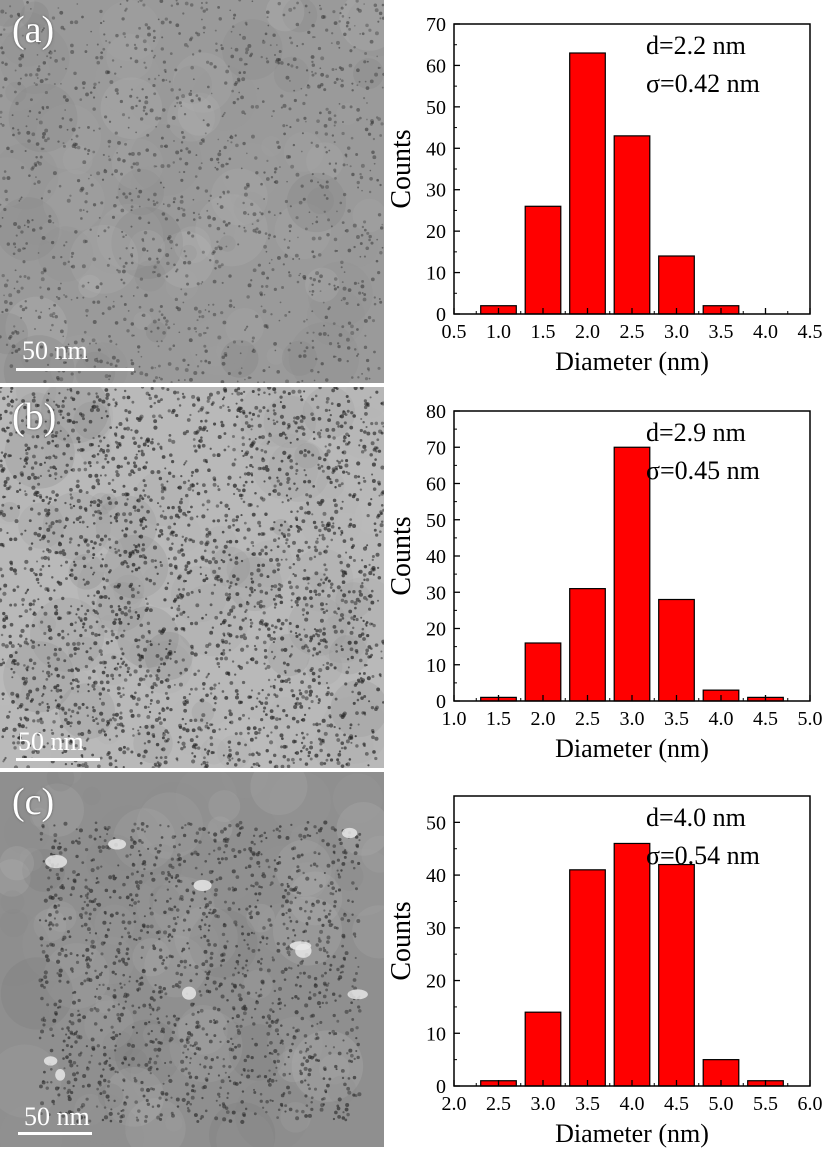 Image resolution: width=824 pixels, height=1159 pixels. I want to click on x-tick-label: 5.5, so click(765, 1104).